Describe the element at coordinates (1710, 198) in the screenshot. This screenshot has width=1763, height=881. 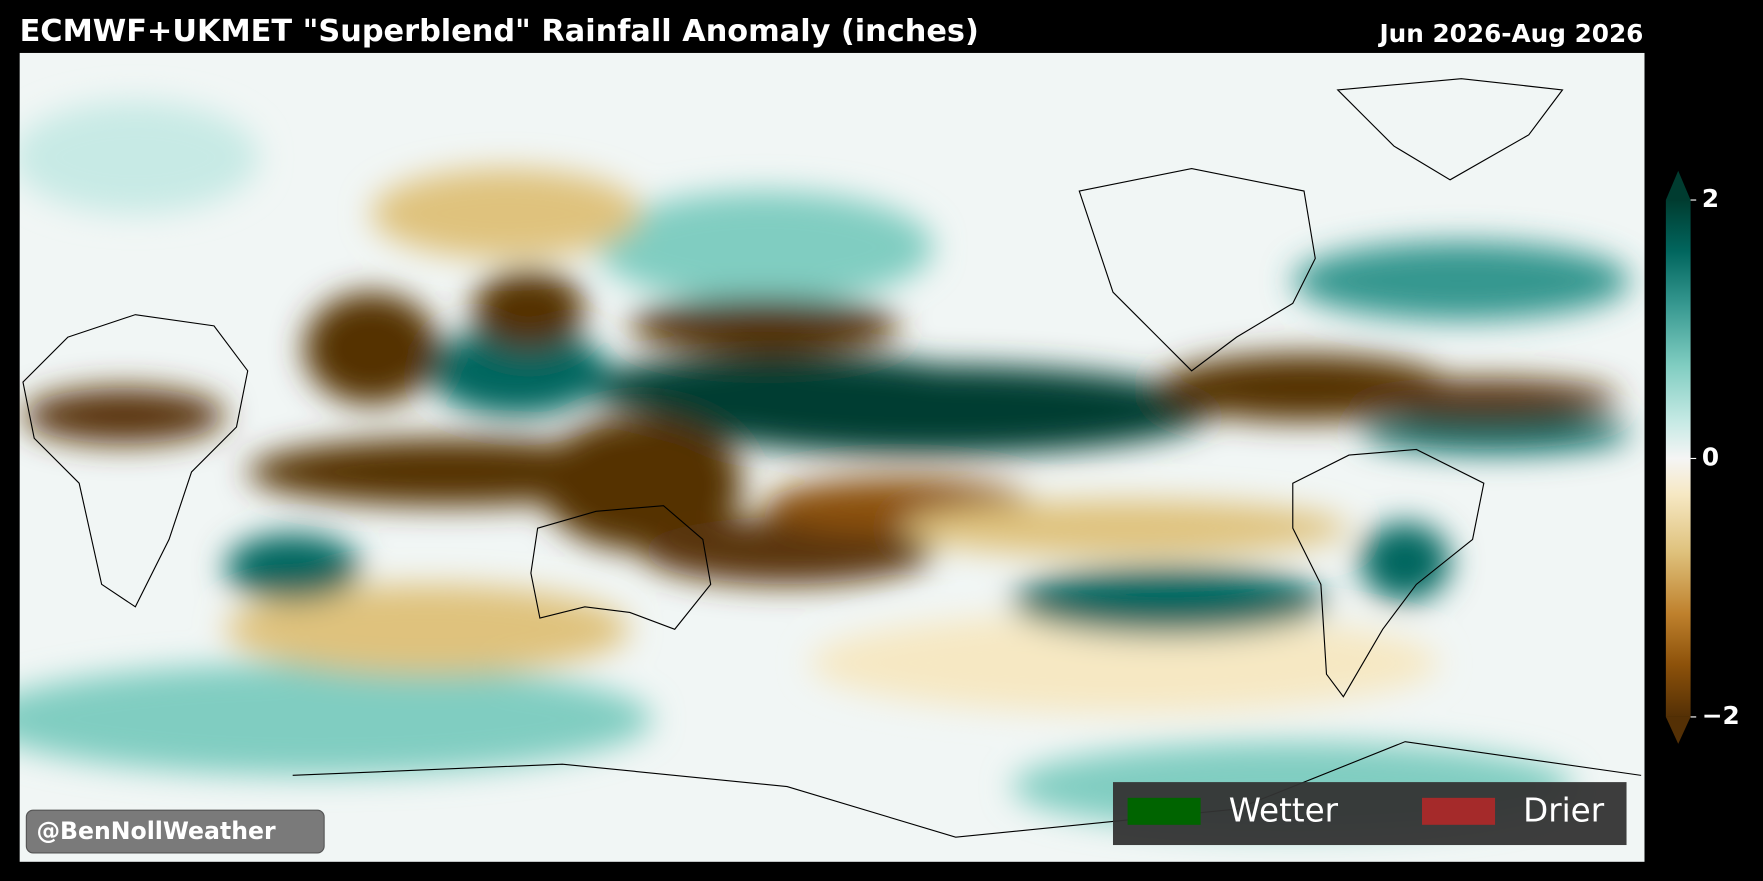
I see `colorbar-tick-label: 2` at that location.